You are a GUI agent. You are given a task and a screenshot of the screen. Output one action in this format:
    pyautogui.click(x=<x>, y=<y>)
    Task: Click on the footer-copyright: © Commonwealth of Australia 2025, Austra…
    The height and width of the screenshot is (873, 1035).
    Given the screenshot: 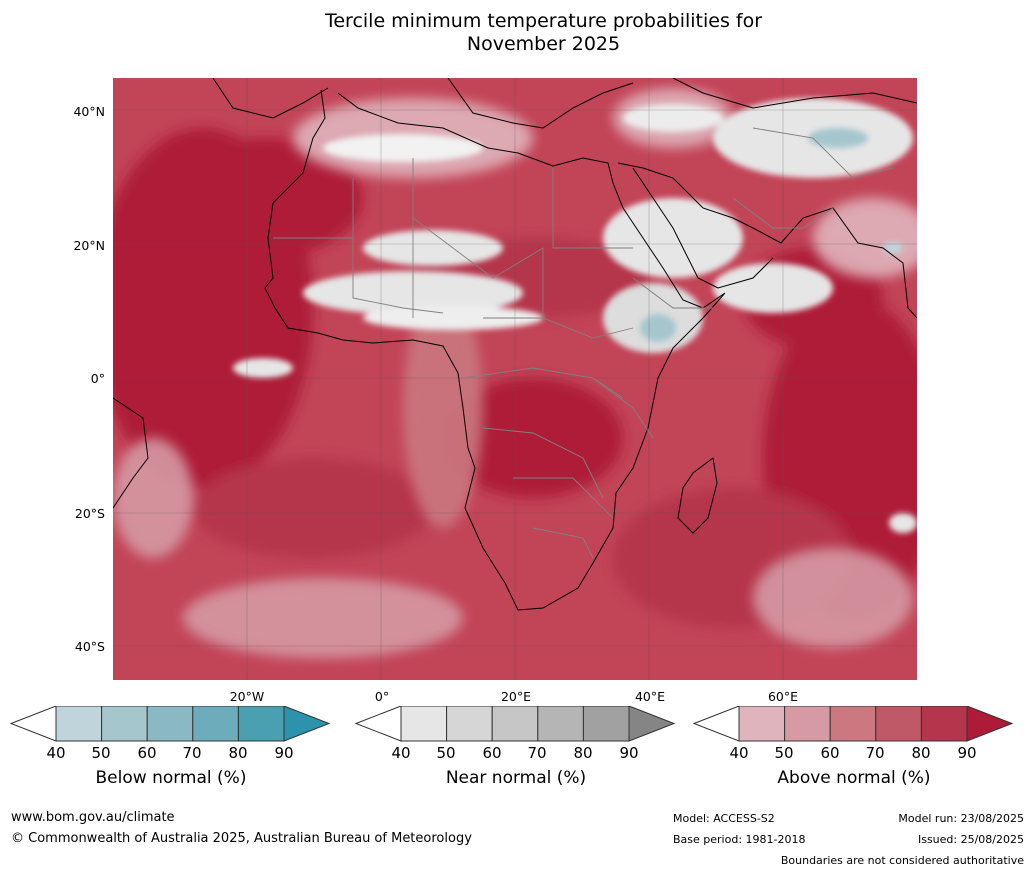 What is the action you would take?
    pyautogui.click(x=241, y=838)
    